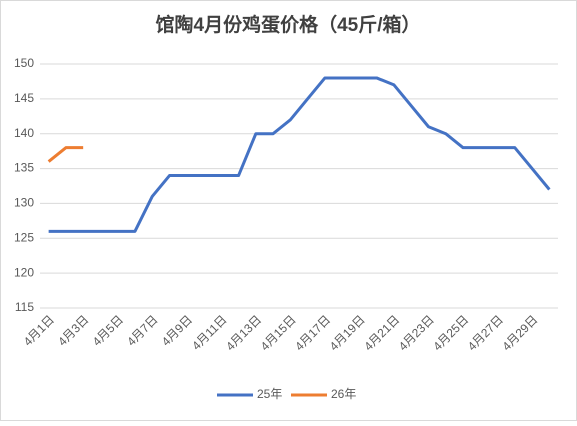  What do you see at coordinates (65, 154) in the screenshot?
I see `series-line` at bounding box center [65, 154].